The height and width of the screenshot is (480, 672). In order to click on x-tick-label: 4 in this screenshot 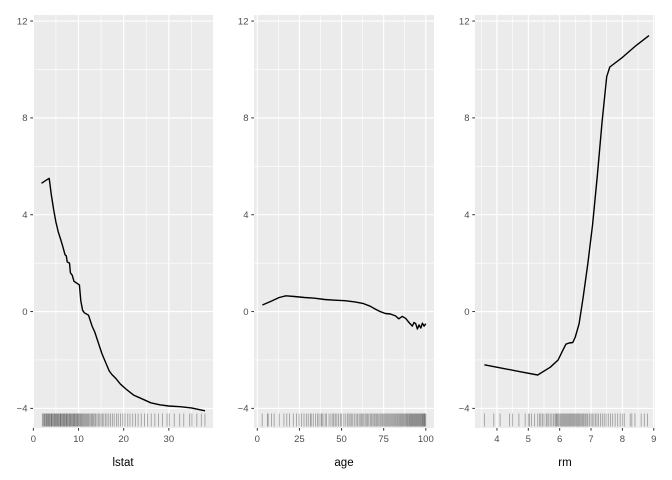, I will do `click(496, 439)`.